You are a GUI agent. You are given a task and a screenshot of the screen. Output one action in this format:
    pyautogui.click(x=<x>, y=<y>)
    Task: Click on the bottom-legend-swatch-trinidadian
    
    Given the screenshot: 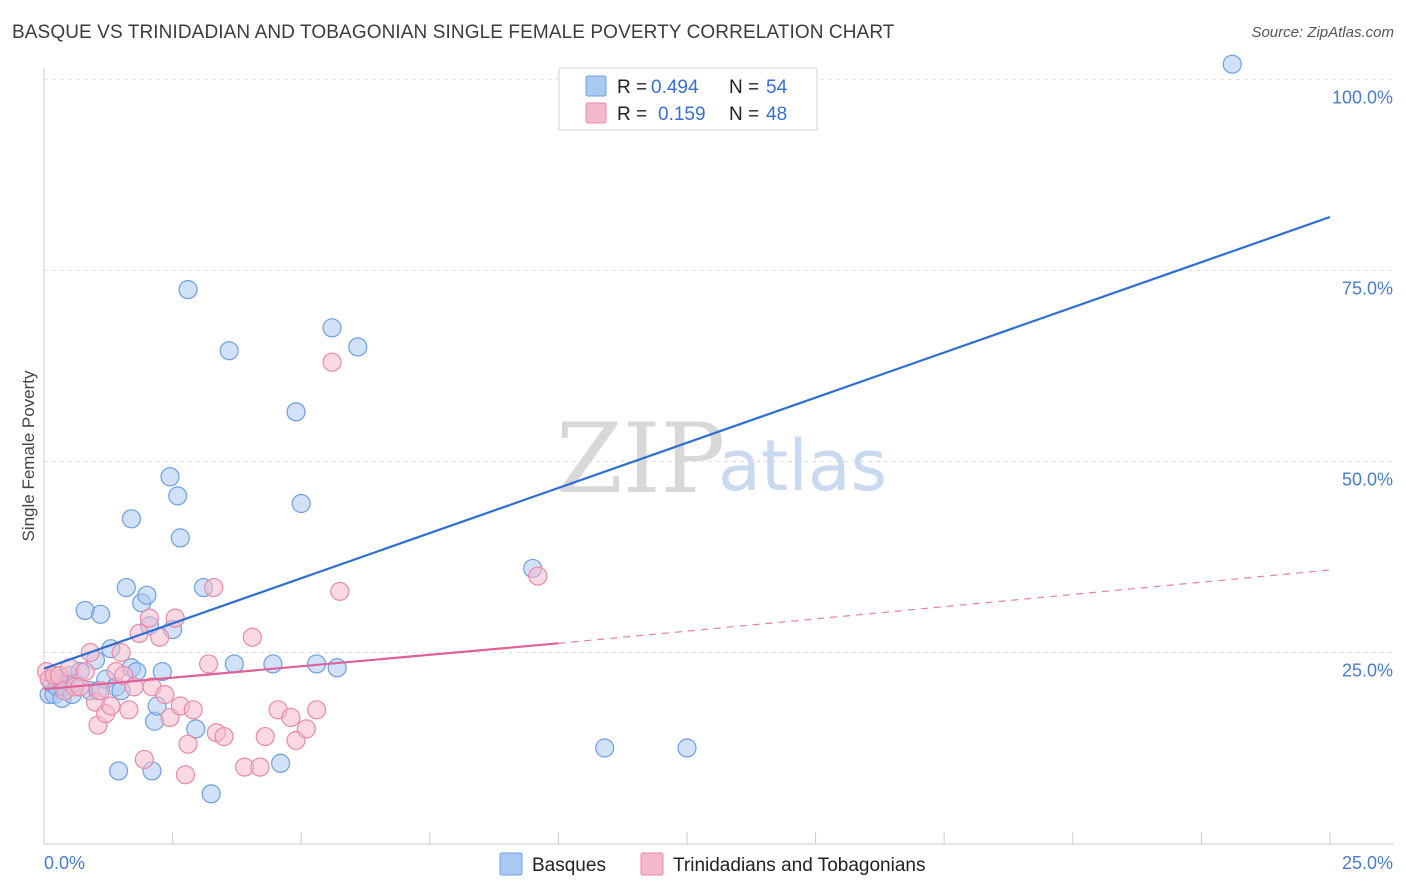 What is the action you would take?
    pyautogui.click(x=652, y=864)
    